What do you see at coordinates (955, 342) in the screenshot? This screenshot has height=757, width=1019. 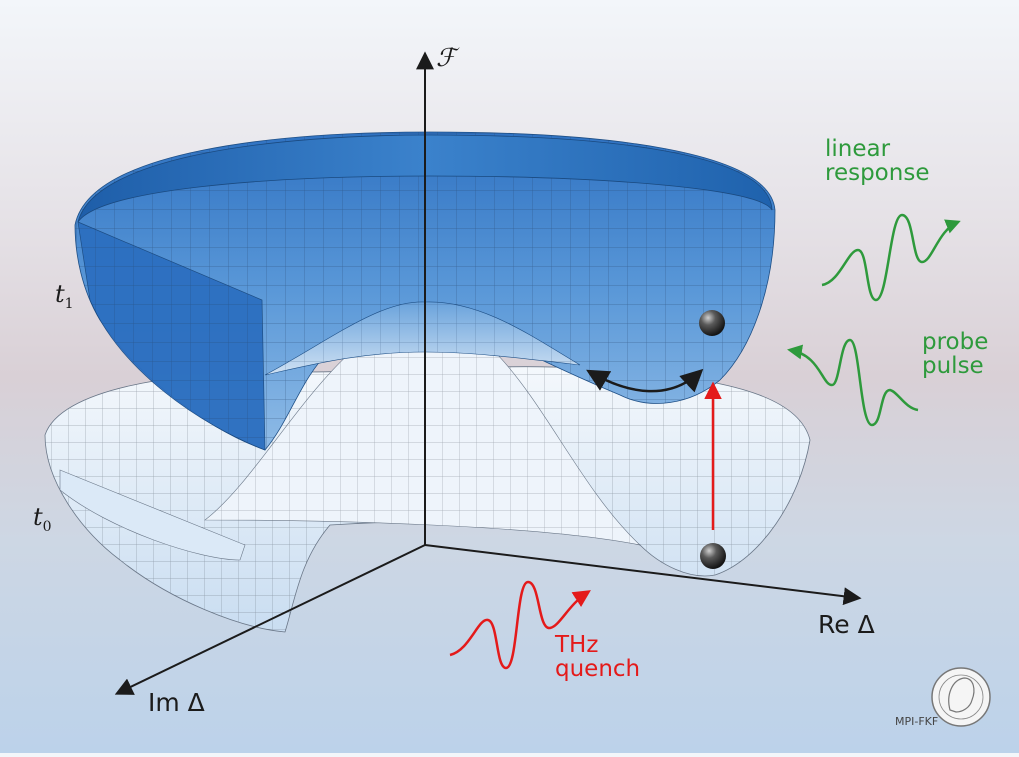 I see `probe-pulse-line1: probe` at bounding box center [955, 342].